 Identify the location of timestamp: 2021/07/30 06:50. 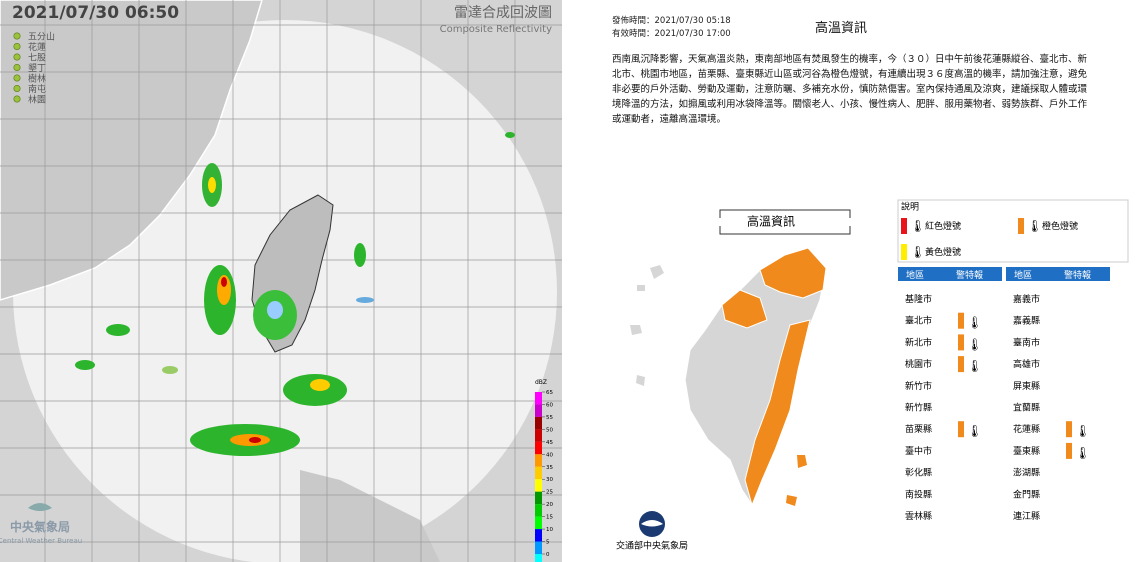
(95, 13).